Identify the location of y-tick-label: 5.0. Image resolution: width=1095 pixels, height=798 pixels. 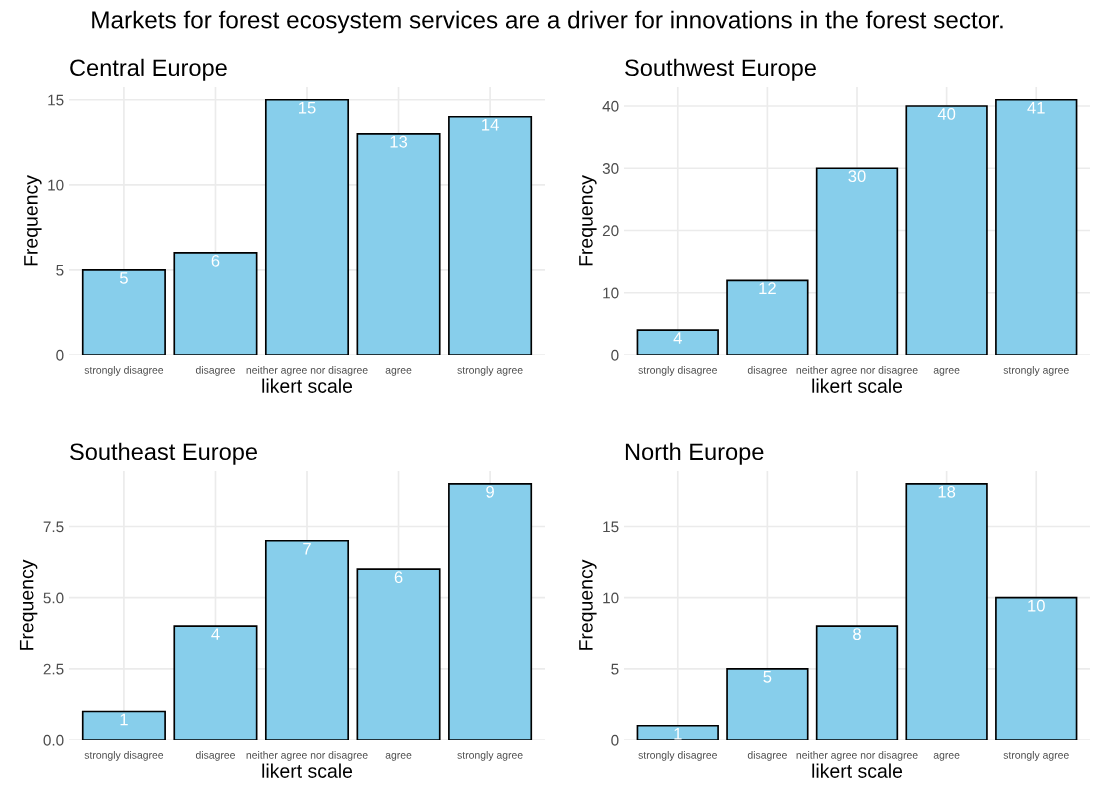
(53, 598).